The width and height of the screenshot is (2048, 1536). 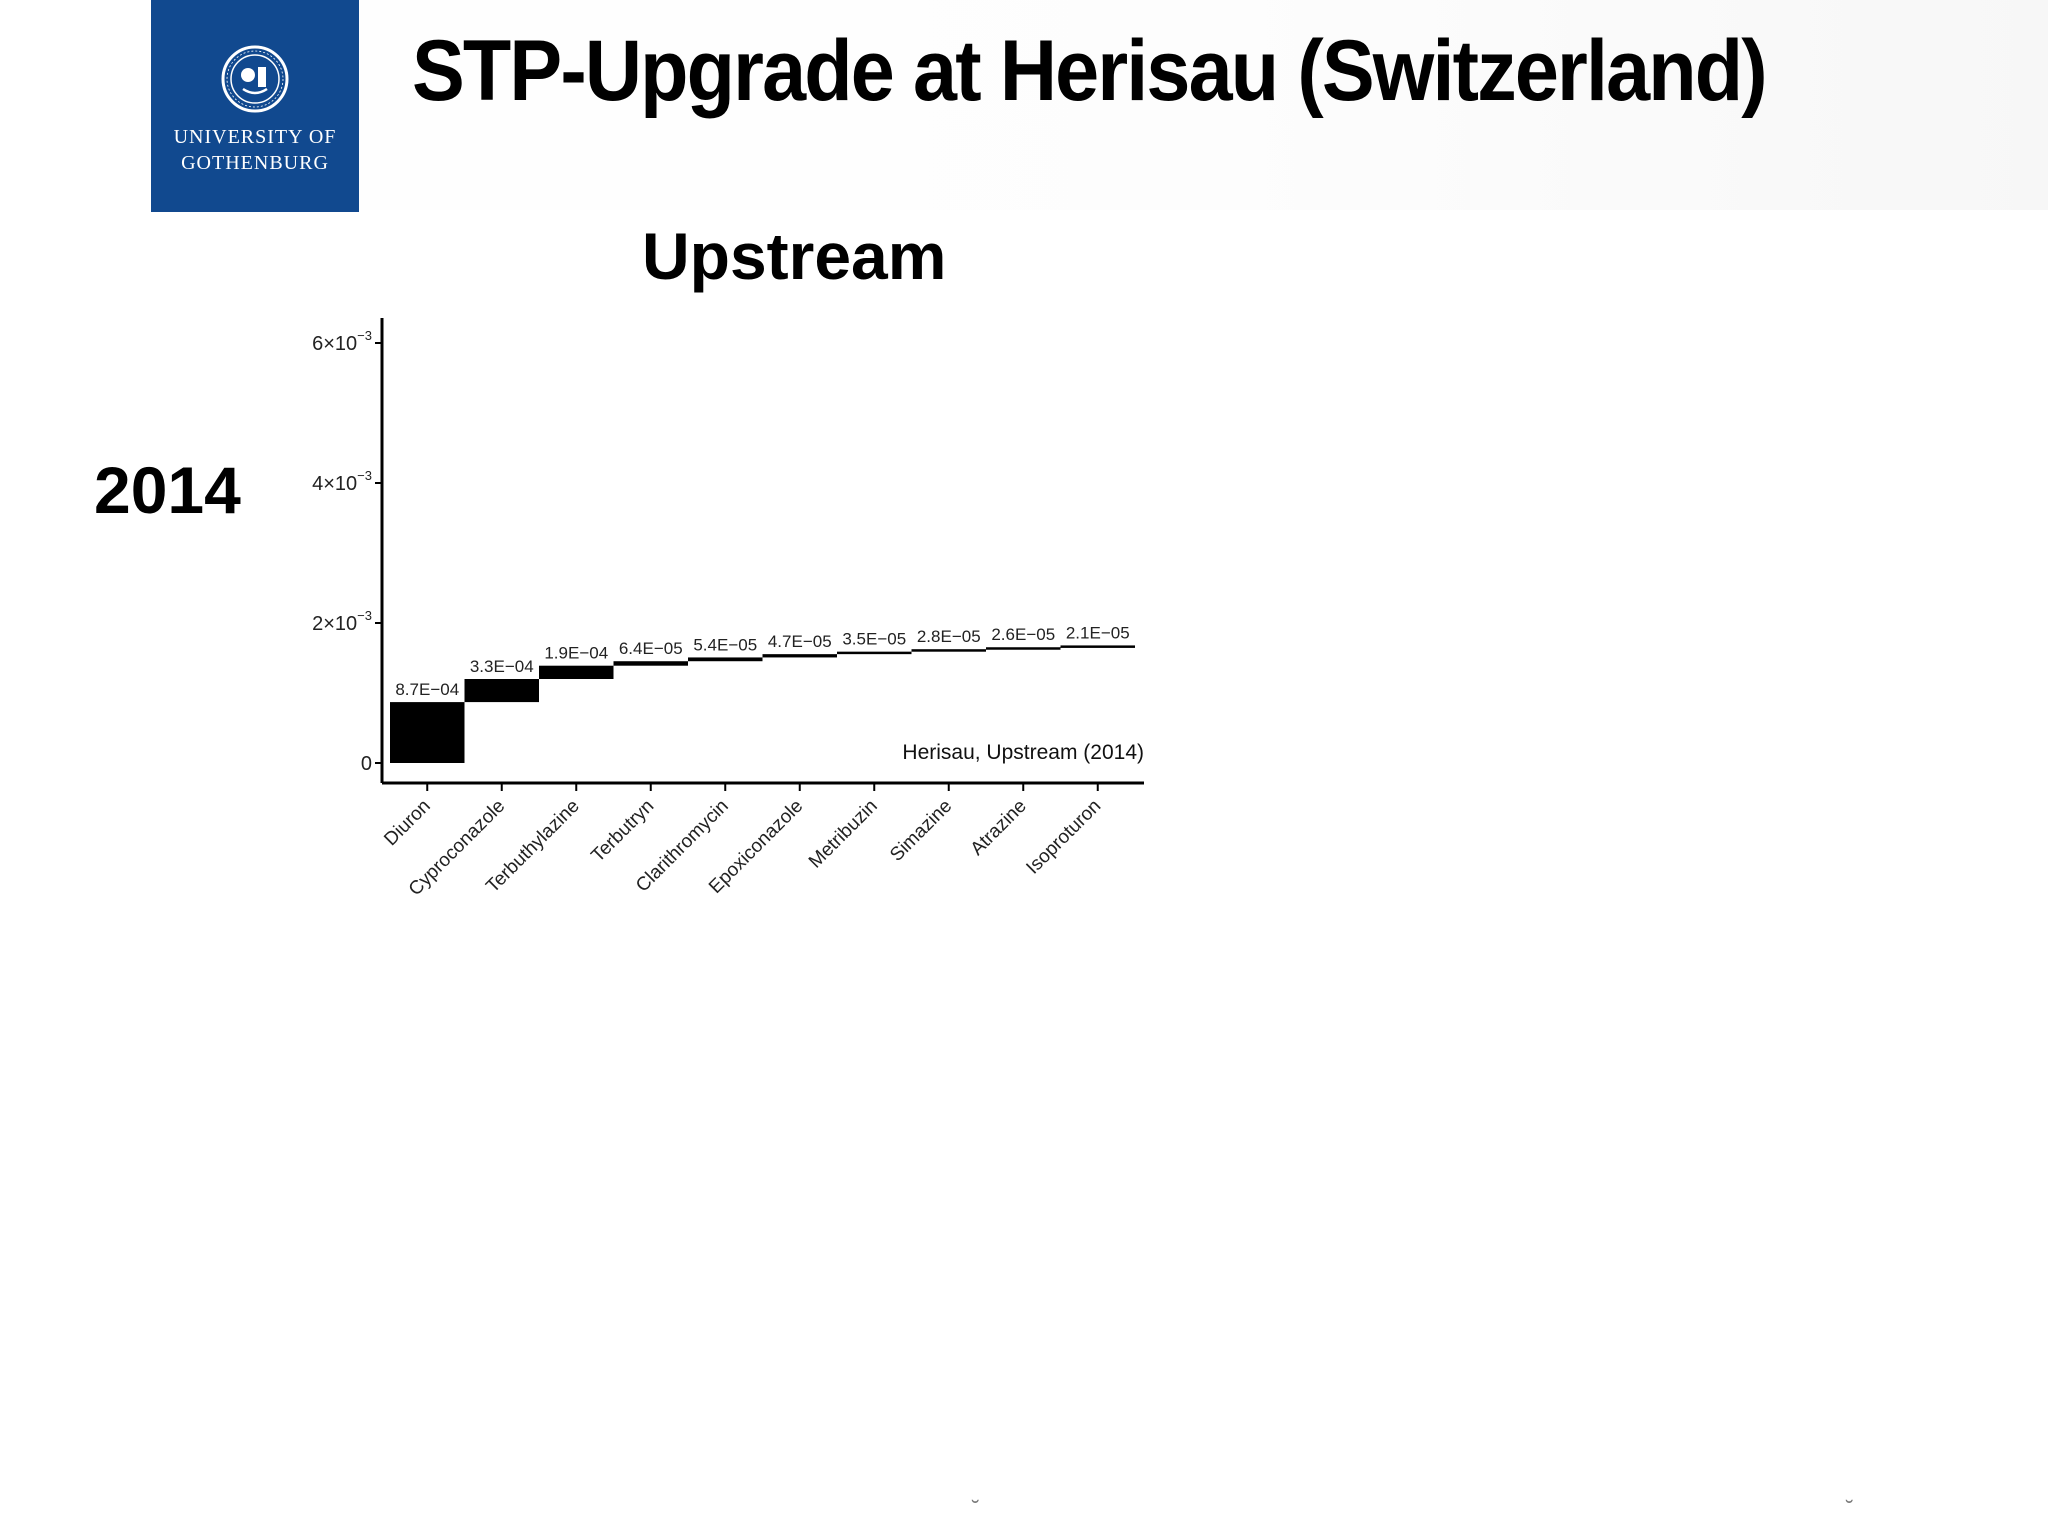 What do you see at coordinates (167, 490) in the screenshot?
I see `year-label: 2014` at bounding box center [167, 490].